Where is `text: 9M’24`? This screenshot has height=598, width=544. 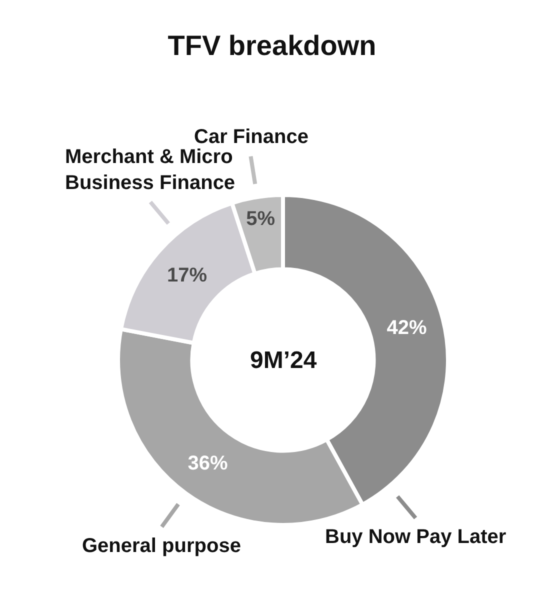
text: 9M’24 is located at coordinates (284, 360).